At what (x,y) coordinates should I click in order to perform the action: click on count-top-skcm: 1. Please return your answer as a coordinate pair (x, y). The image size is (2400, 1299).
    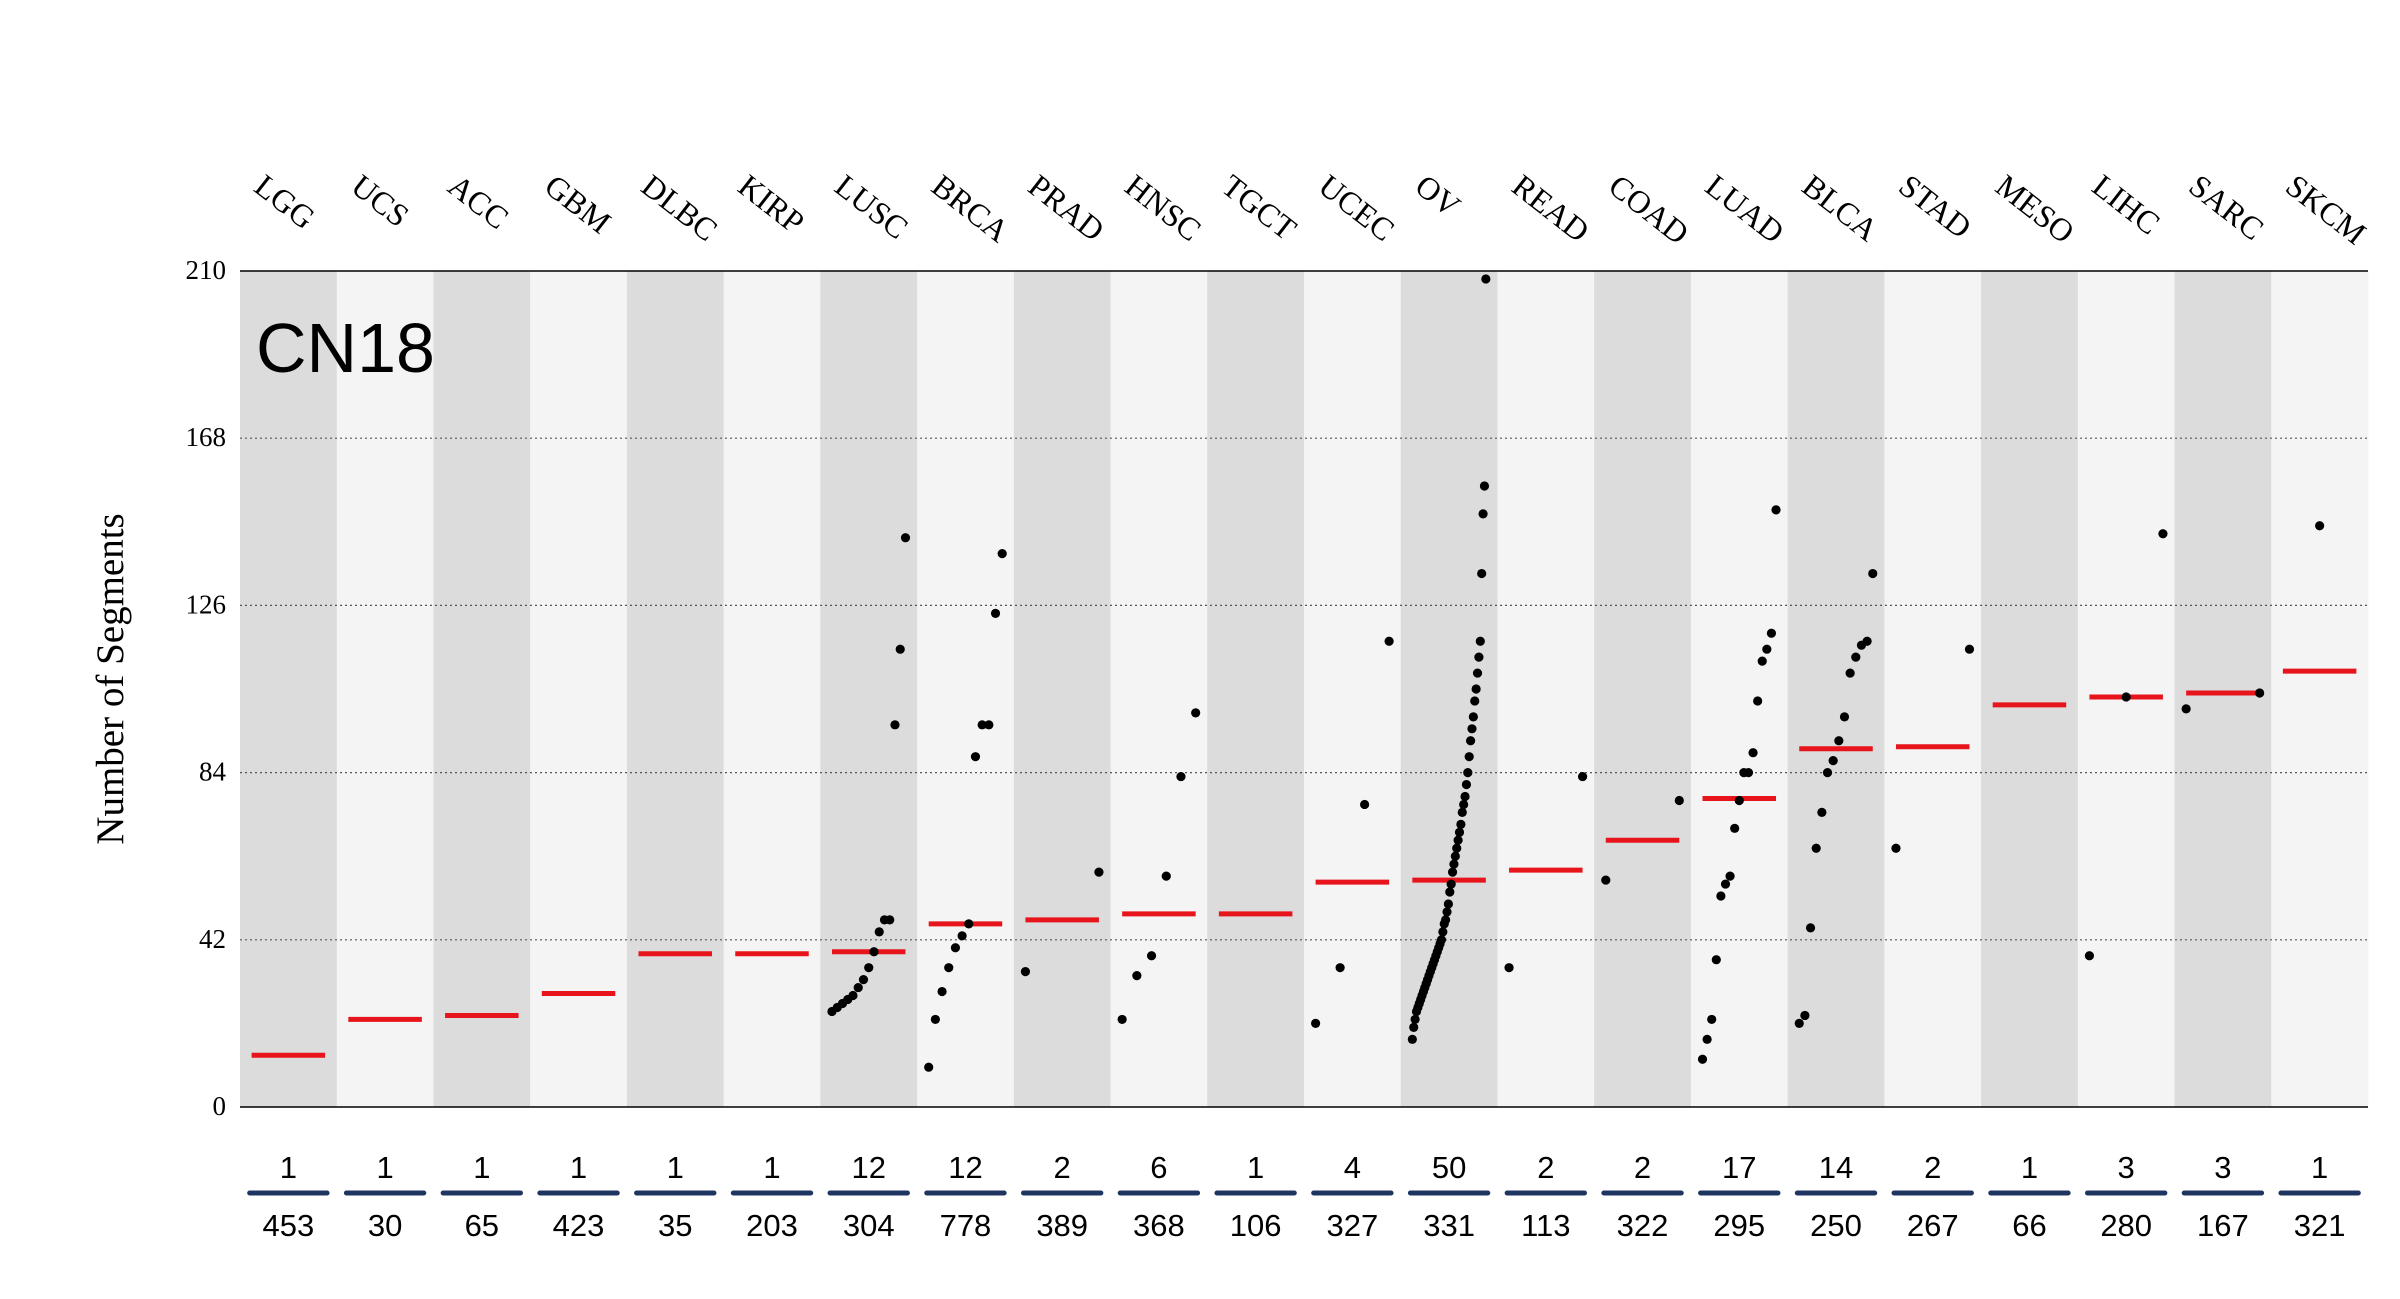
    Looking at the image, I should click on (2319, 1167).